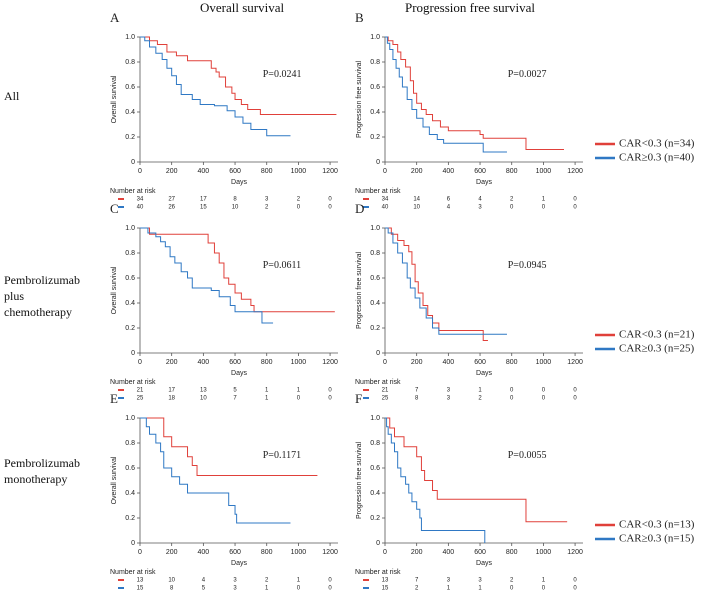 This screenshot has height=590, width=709. Describe the element at coordinates (657, 335) in the screenshot. I see `legend-label: CAR<0.3 (n=21)` at that location.